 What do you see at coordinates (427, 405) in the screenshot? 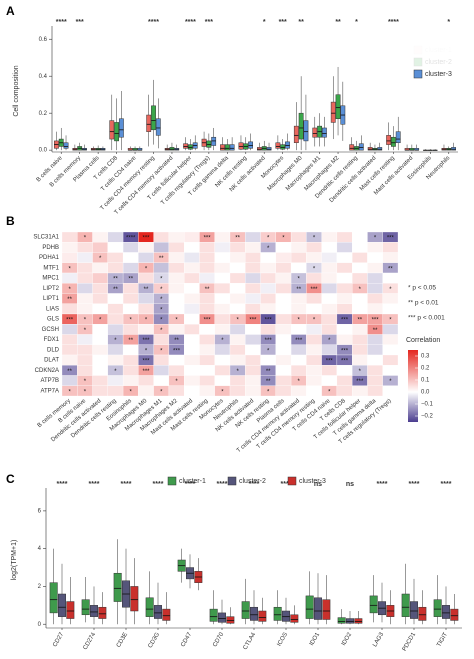
I see `colorbar-tick-label: −0.1` at bounding box center [427, 405].